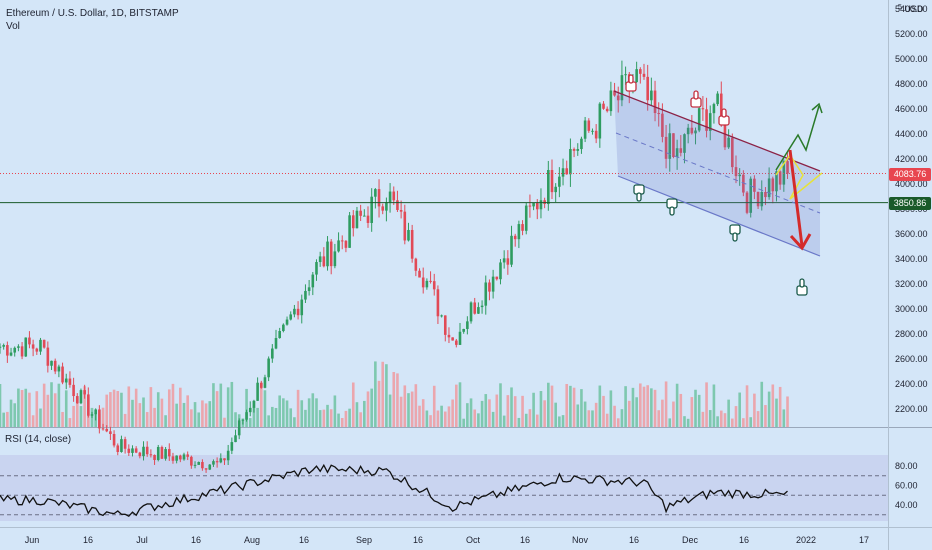 This screenshot has width=932, height=550. What do you see at coordinates (690, 540) in the screenshot?
I see `time-tick-label: Dec` at bounding box center [690, 540].